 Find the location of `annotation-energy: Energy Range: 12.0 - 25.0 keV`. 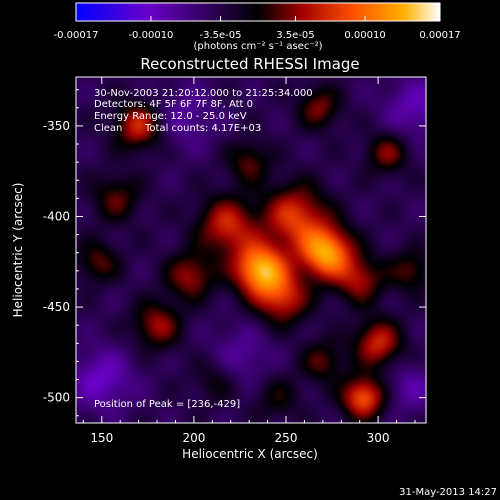

annotation-energy: Energy Range: 12.0 - 25.0 keV is located at coordinates (170, 116).